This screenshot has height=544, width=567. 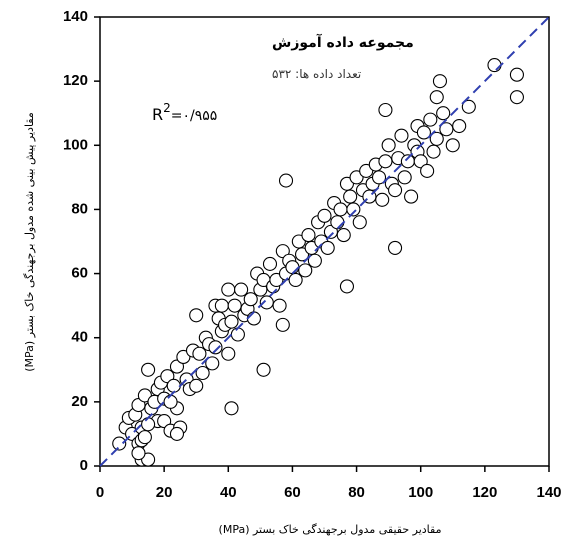 What do you see at coordinates (343, 42) in the screenshot?
I see `annotation-title: مجموعه داده آموزش` at bounding box center [343, 42].